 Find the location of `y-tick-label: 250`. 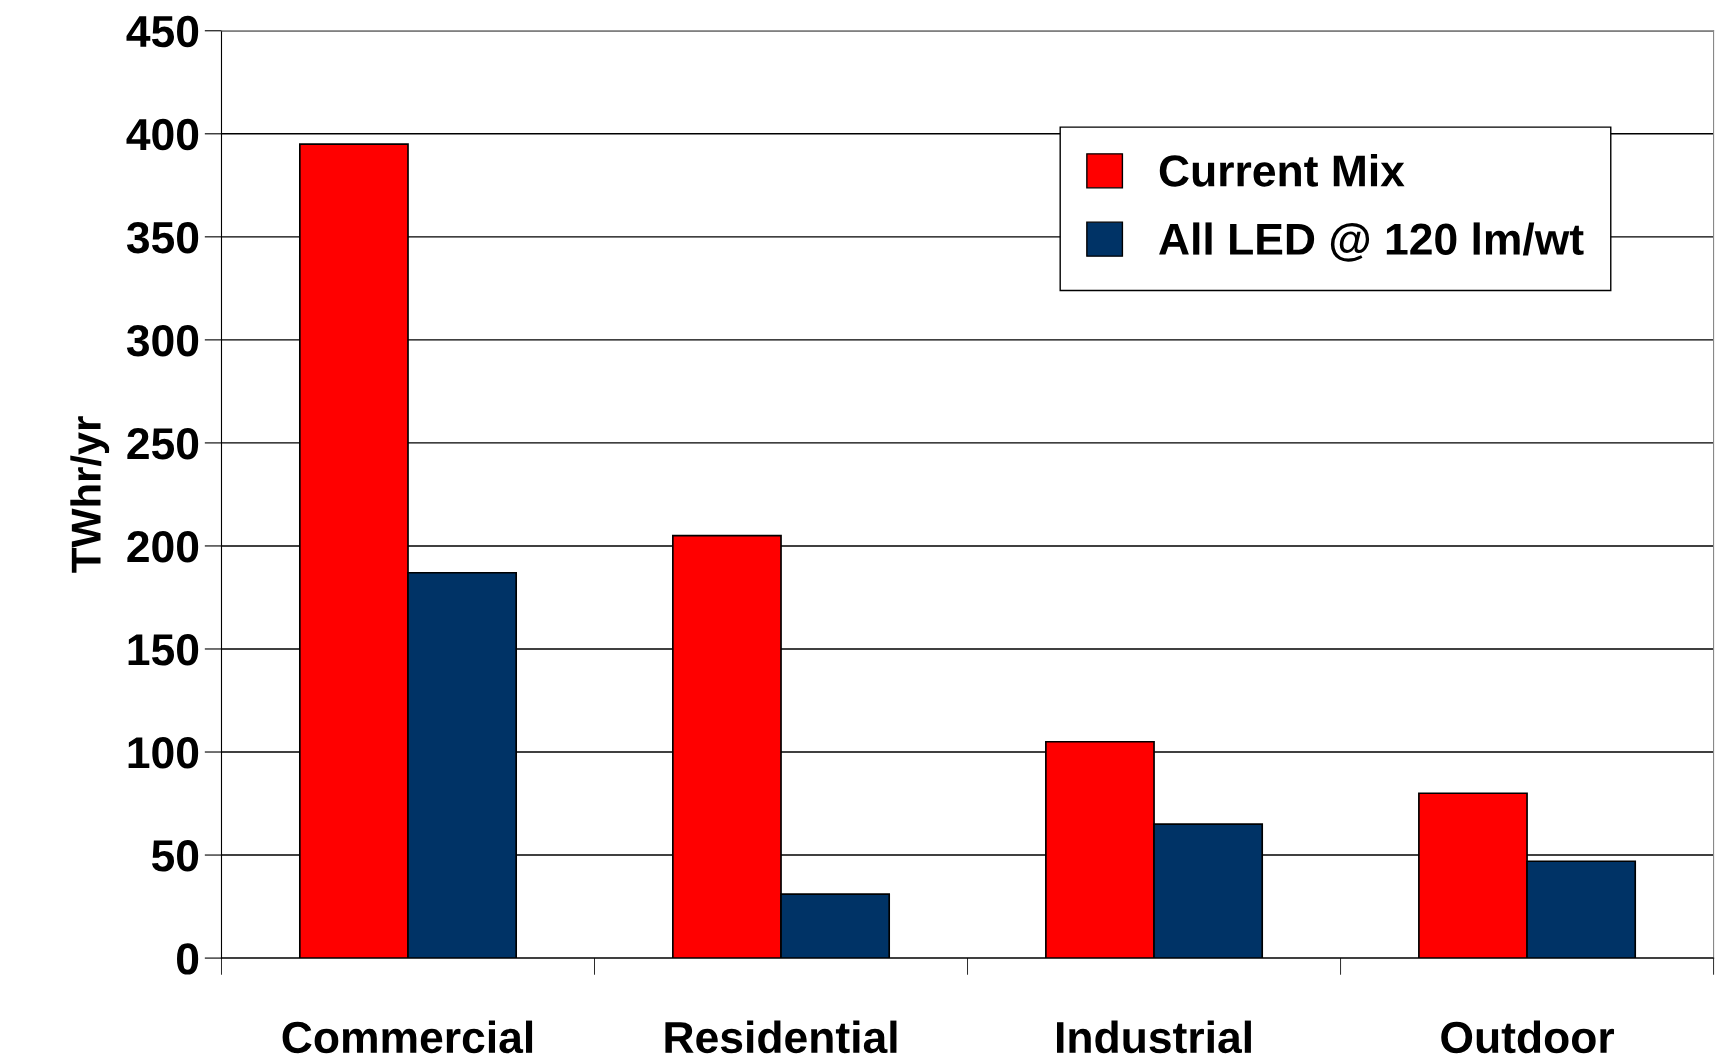

y-tick-label: 250 is located at coordinates (163, 443).